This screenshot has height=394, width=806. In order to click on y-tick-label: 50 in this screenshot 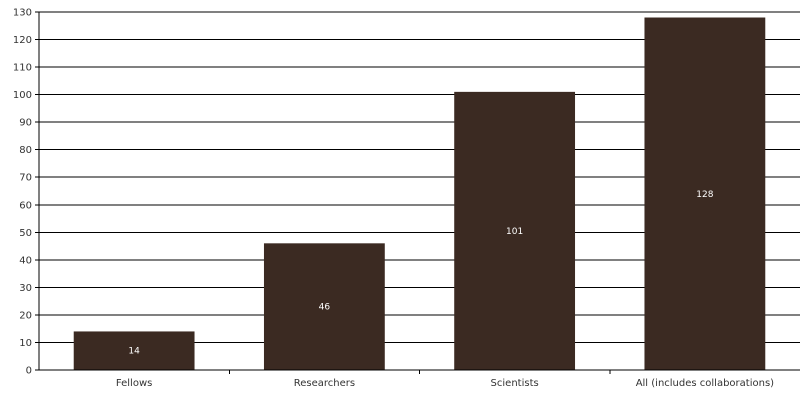, I will do `click(25, 233)`.